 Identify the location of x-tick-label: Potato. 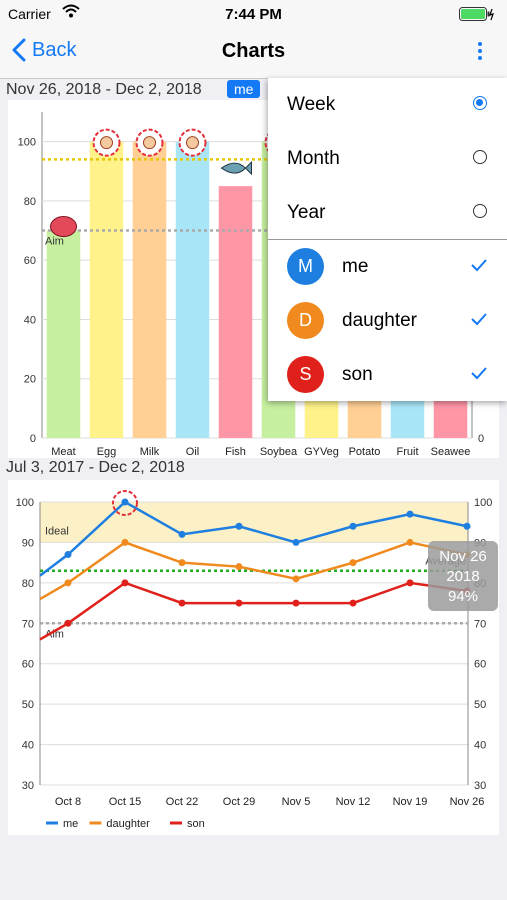
(365, 452).